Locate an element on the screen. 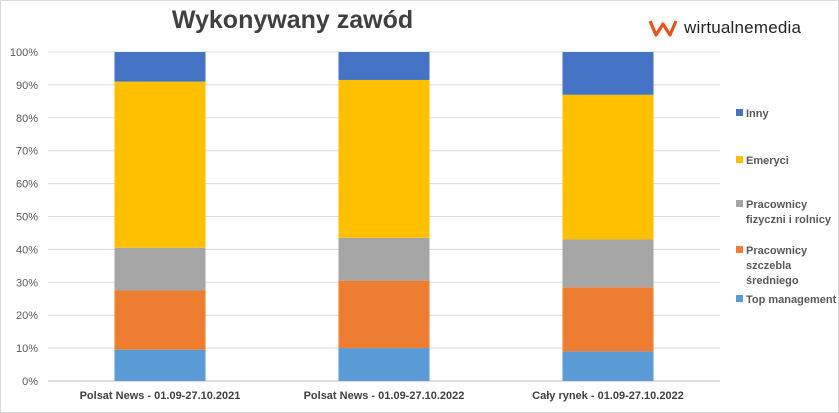 Image resolution: width=839 pixels, height=413 pixels. y-tick-label: 70% is located at coordinates (27, 152).